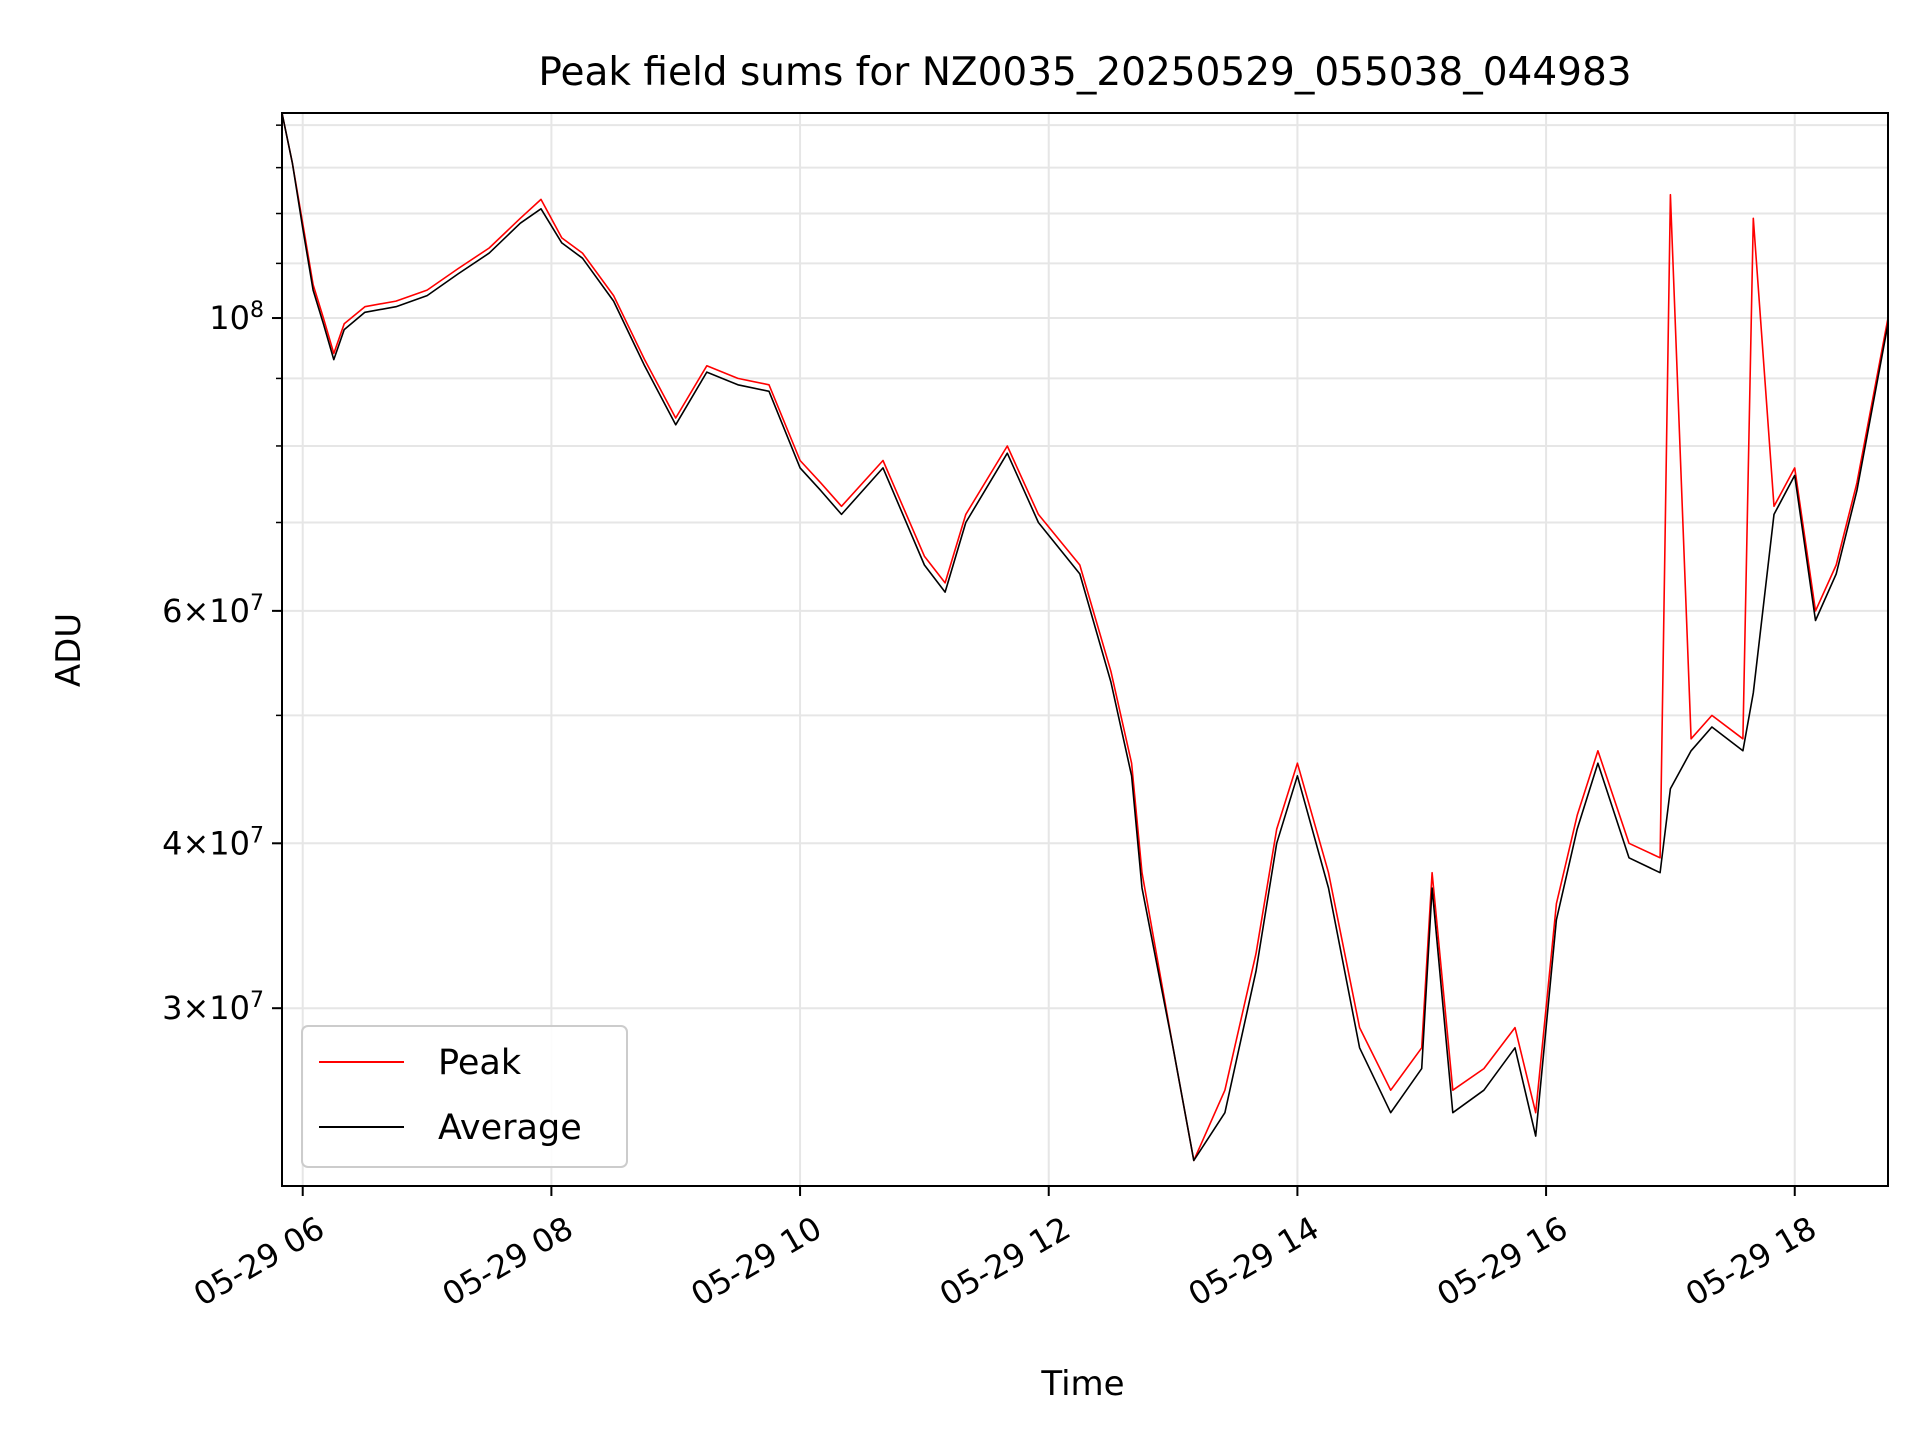 Image resolution: width=1920 pixels, height=1440 pixels. What do you see at coordinates (213, 610) in the screenshot?
I see `y-tick-label-1: 6×107` at bounding box center [213, 610].